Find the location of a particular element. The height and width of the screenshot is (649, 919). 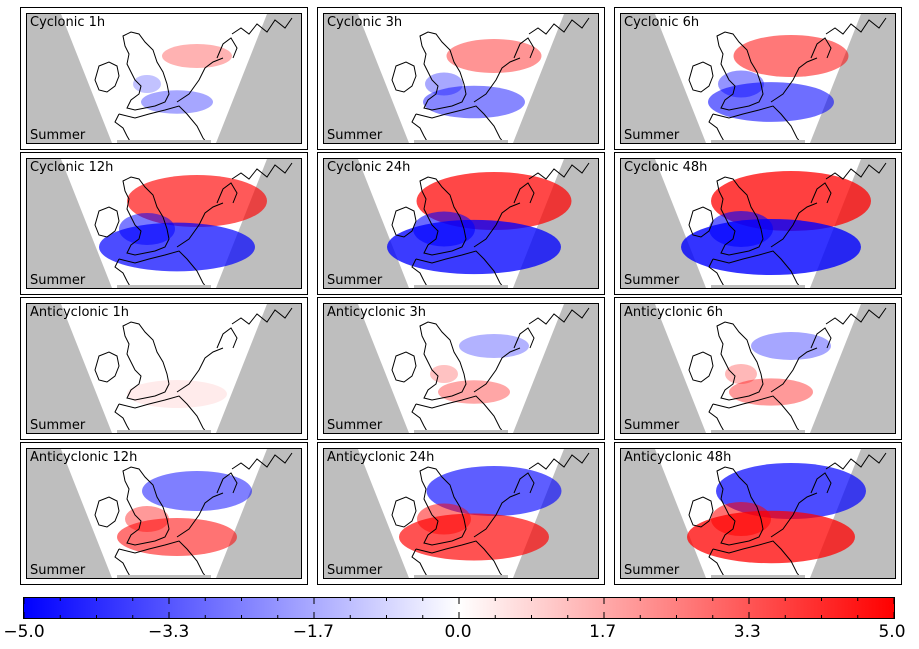

map-frame: Cyclonic 24h Summer is located at coordinates (461, 223).